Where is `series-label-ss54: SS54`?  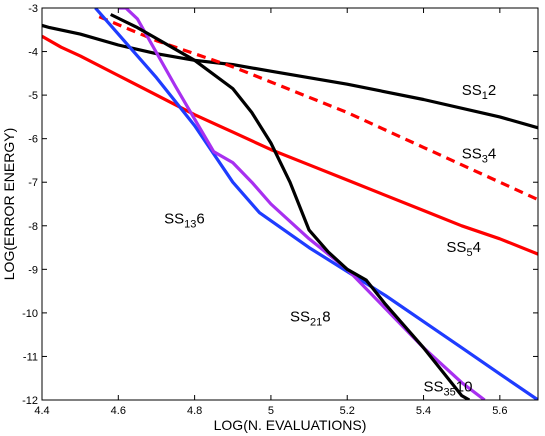
series-label-ss54: SS54 is located at coordinates (463, 249).